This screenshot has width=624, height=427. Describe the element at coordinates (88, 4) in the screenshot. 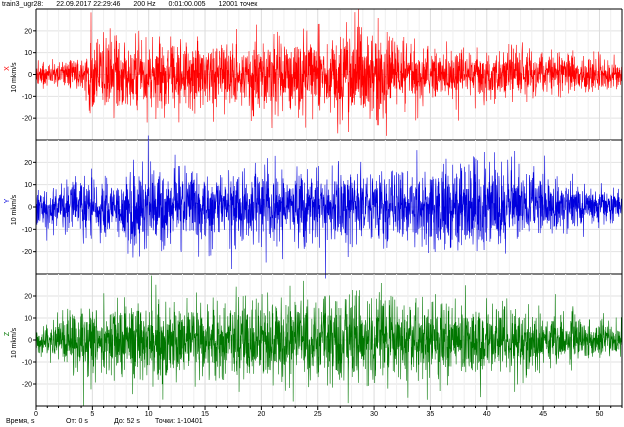

I see `record-date: 22.09.2017 22:29:46` at that location.